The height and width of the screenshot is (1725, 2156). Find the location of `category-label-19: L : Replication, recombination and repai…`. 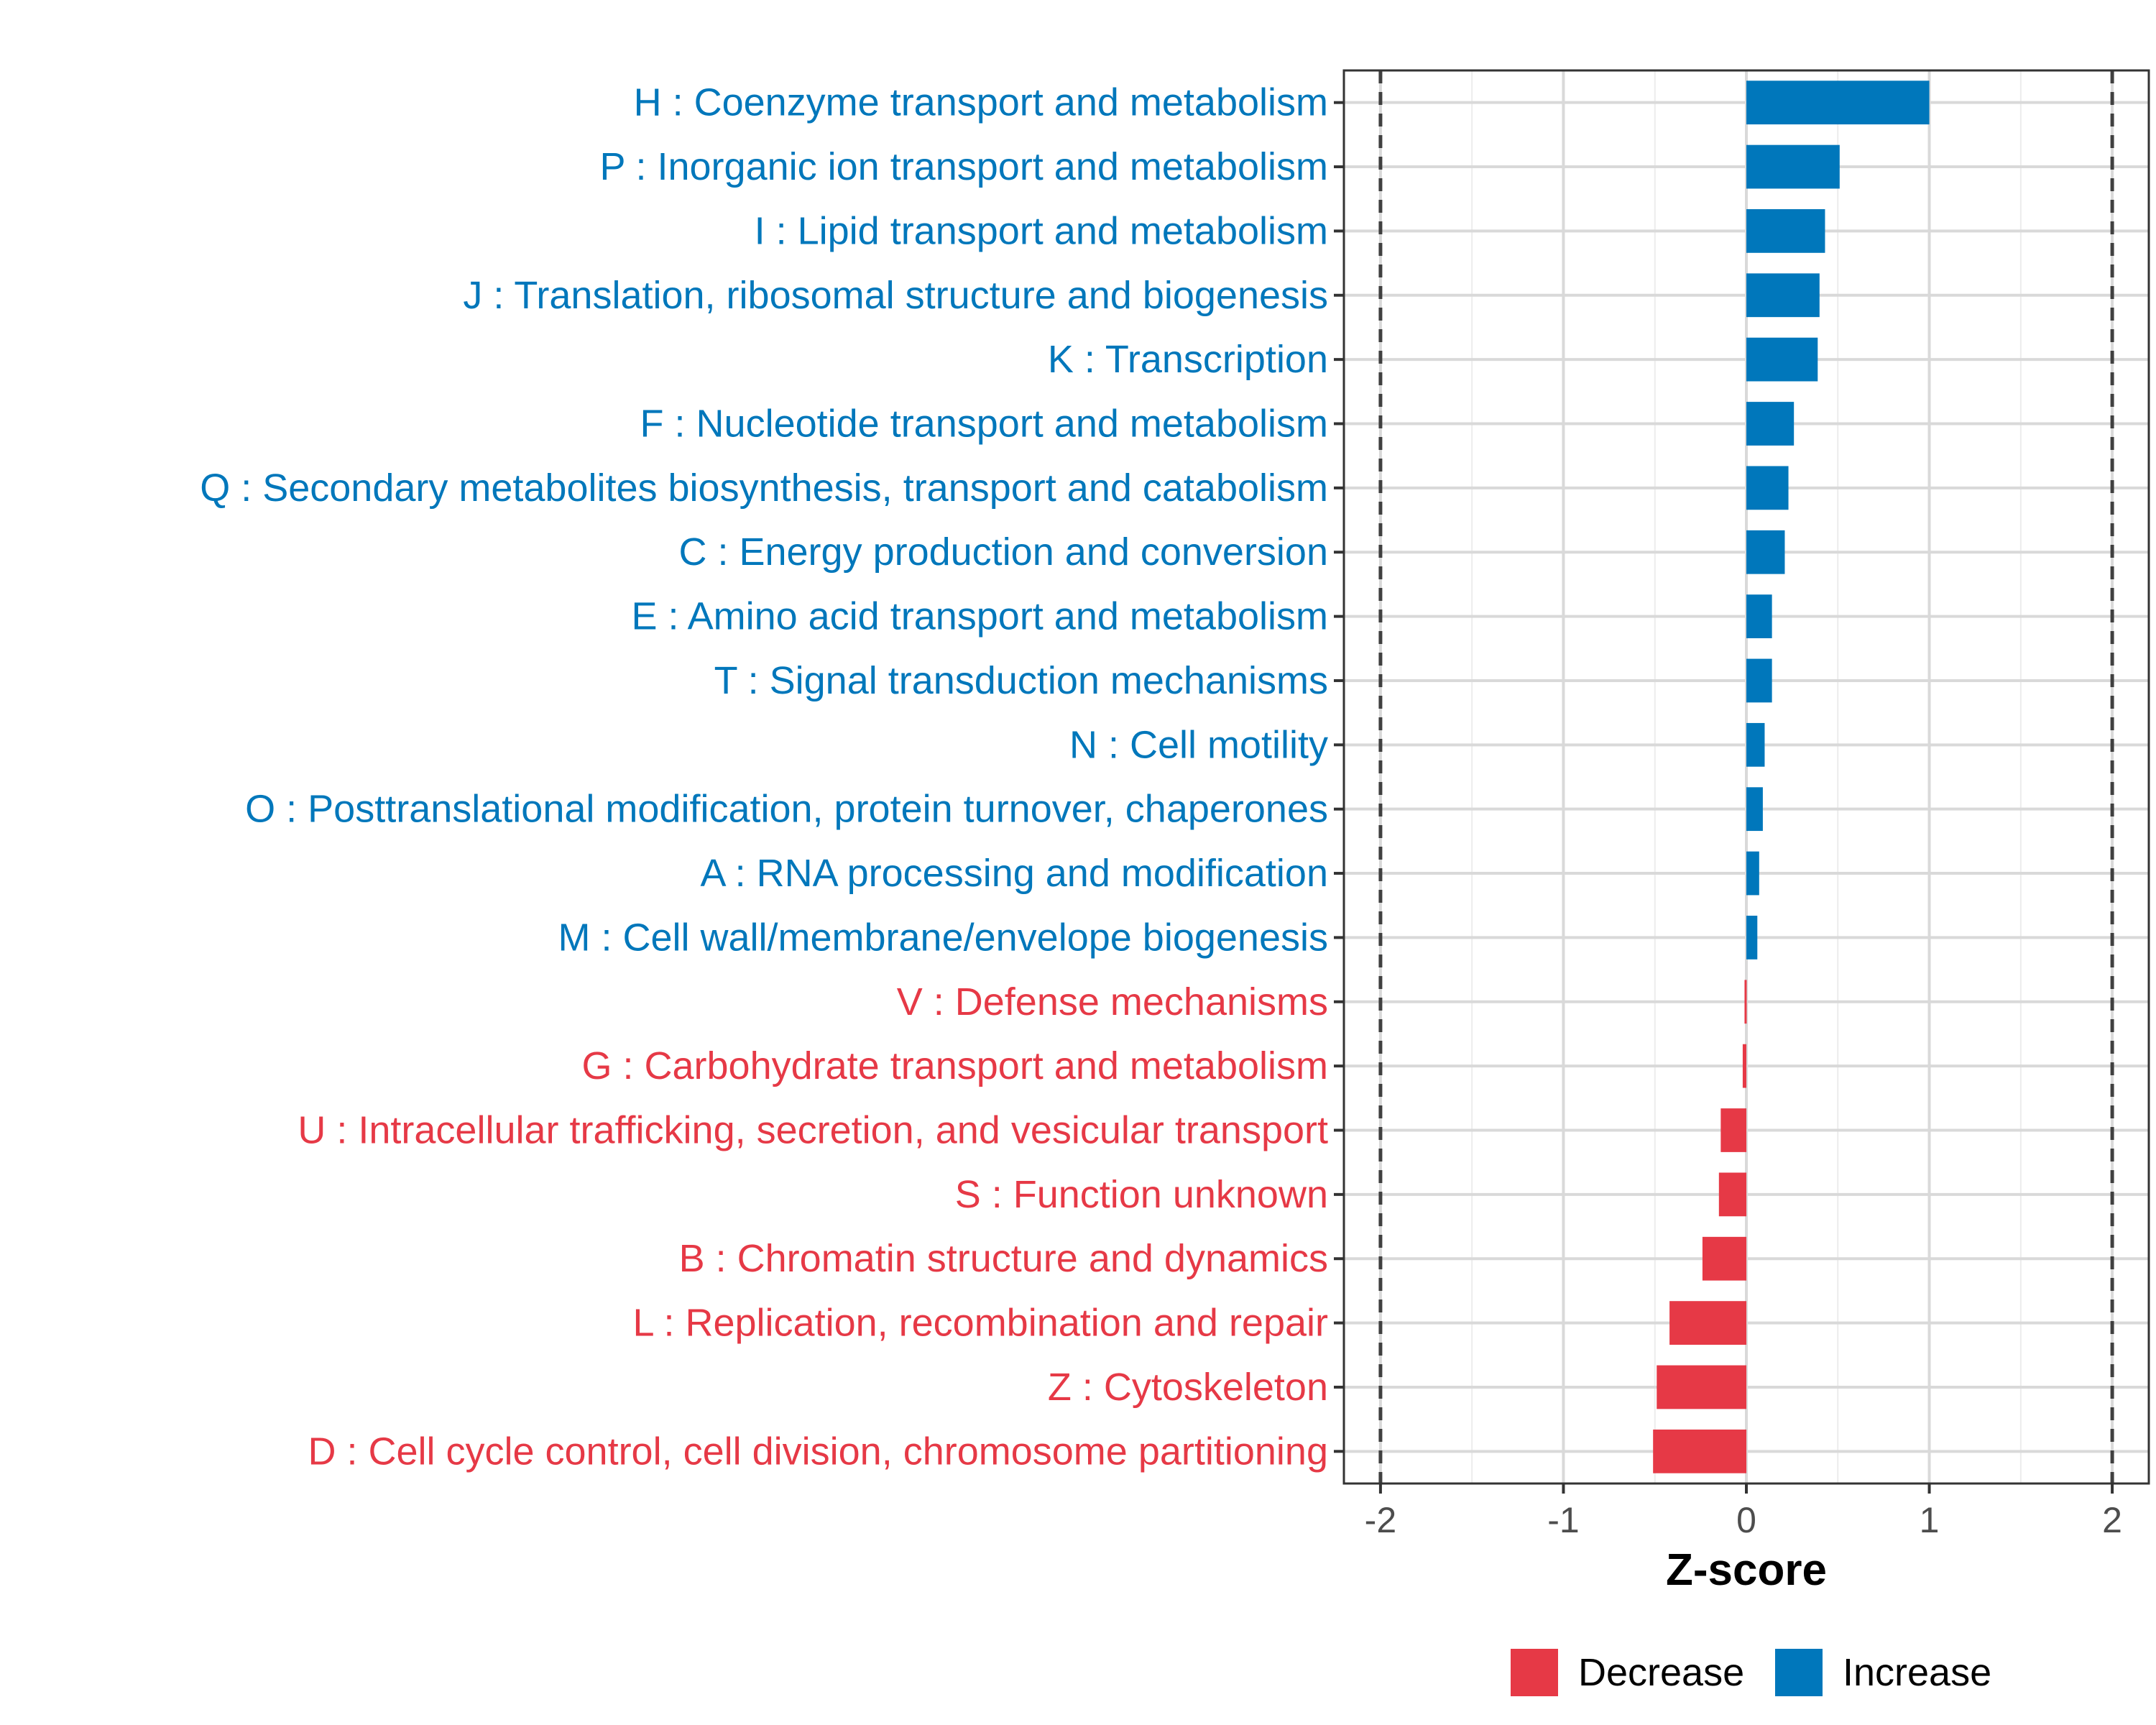

category-label-19: L : Replication, recombination and repai… is located at coordinates (980, 1323).